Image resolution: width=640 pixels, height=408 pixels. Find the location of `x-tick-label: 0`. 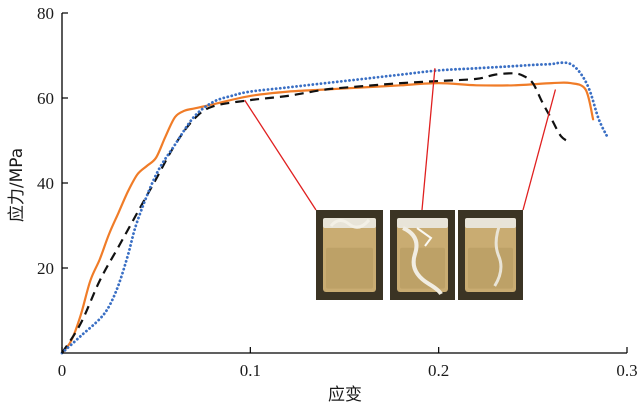

x-tick-label: 0 is located at coordinates (62, 370).